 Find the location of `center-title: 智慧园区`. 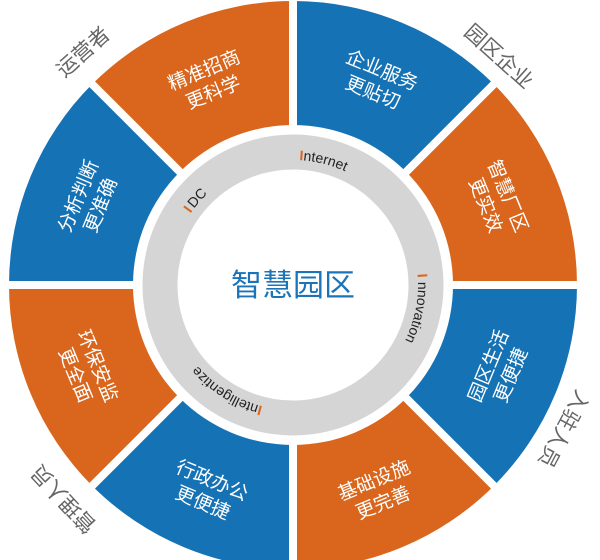

center-title: 智慧园区 is located at coordinates (293, 286).